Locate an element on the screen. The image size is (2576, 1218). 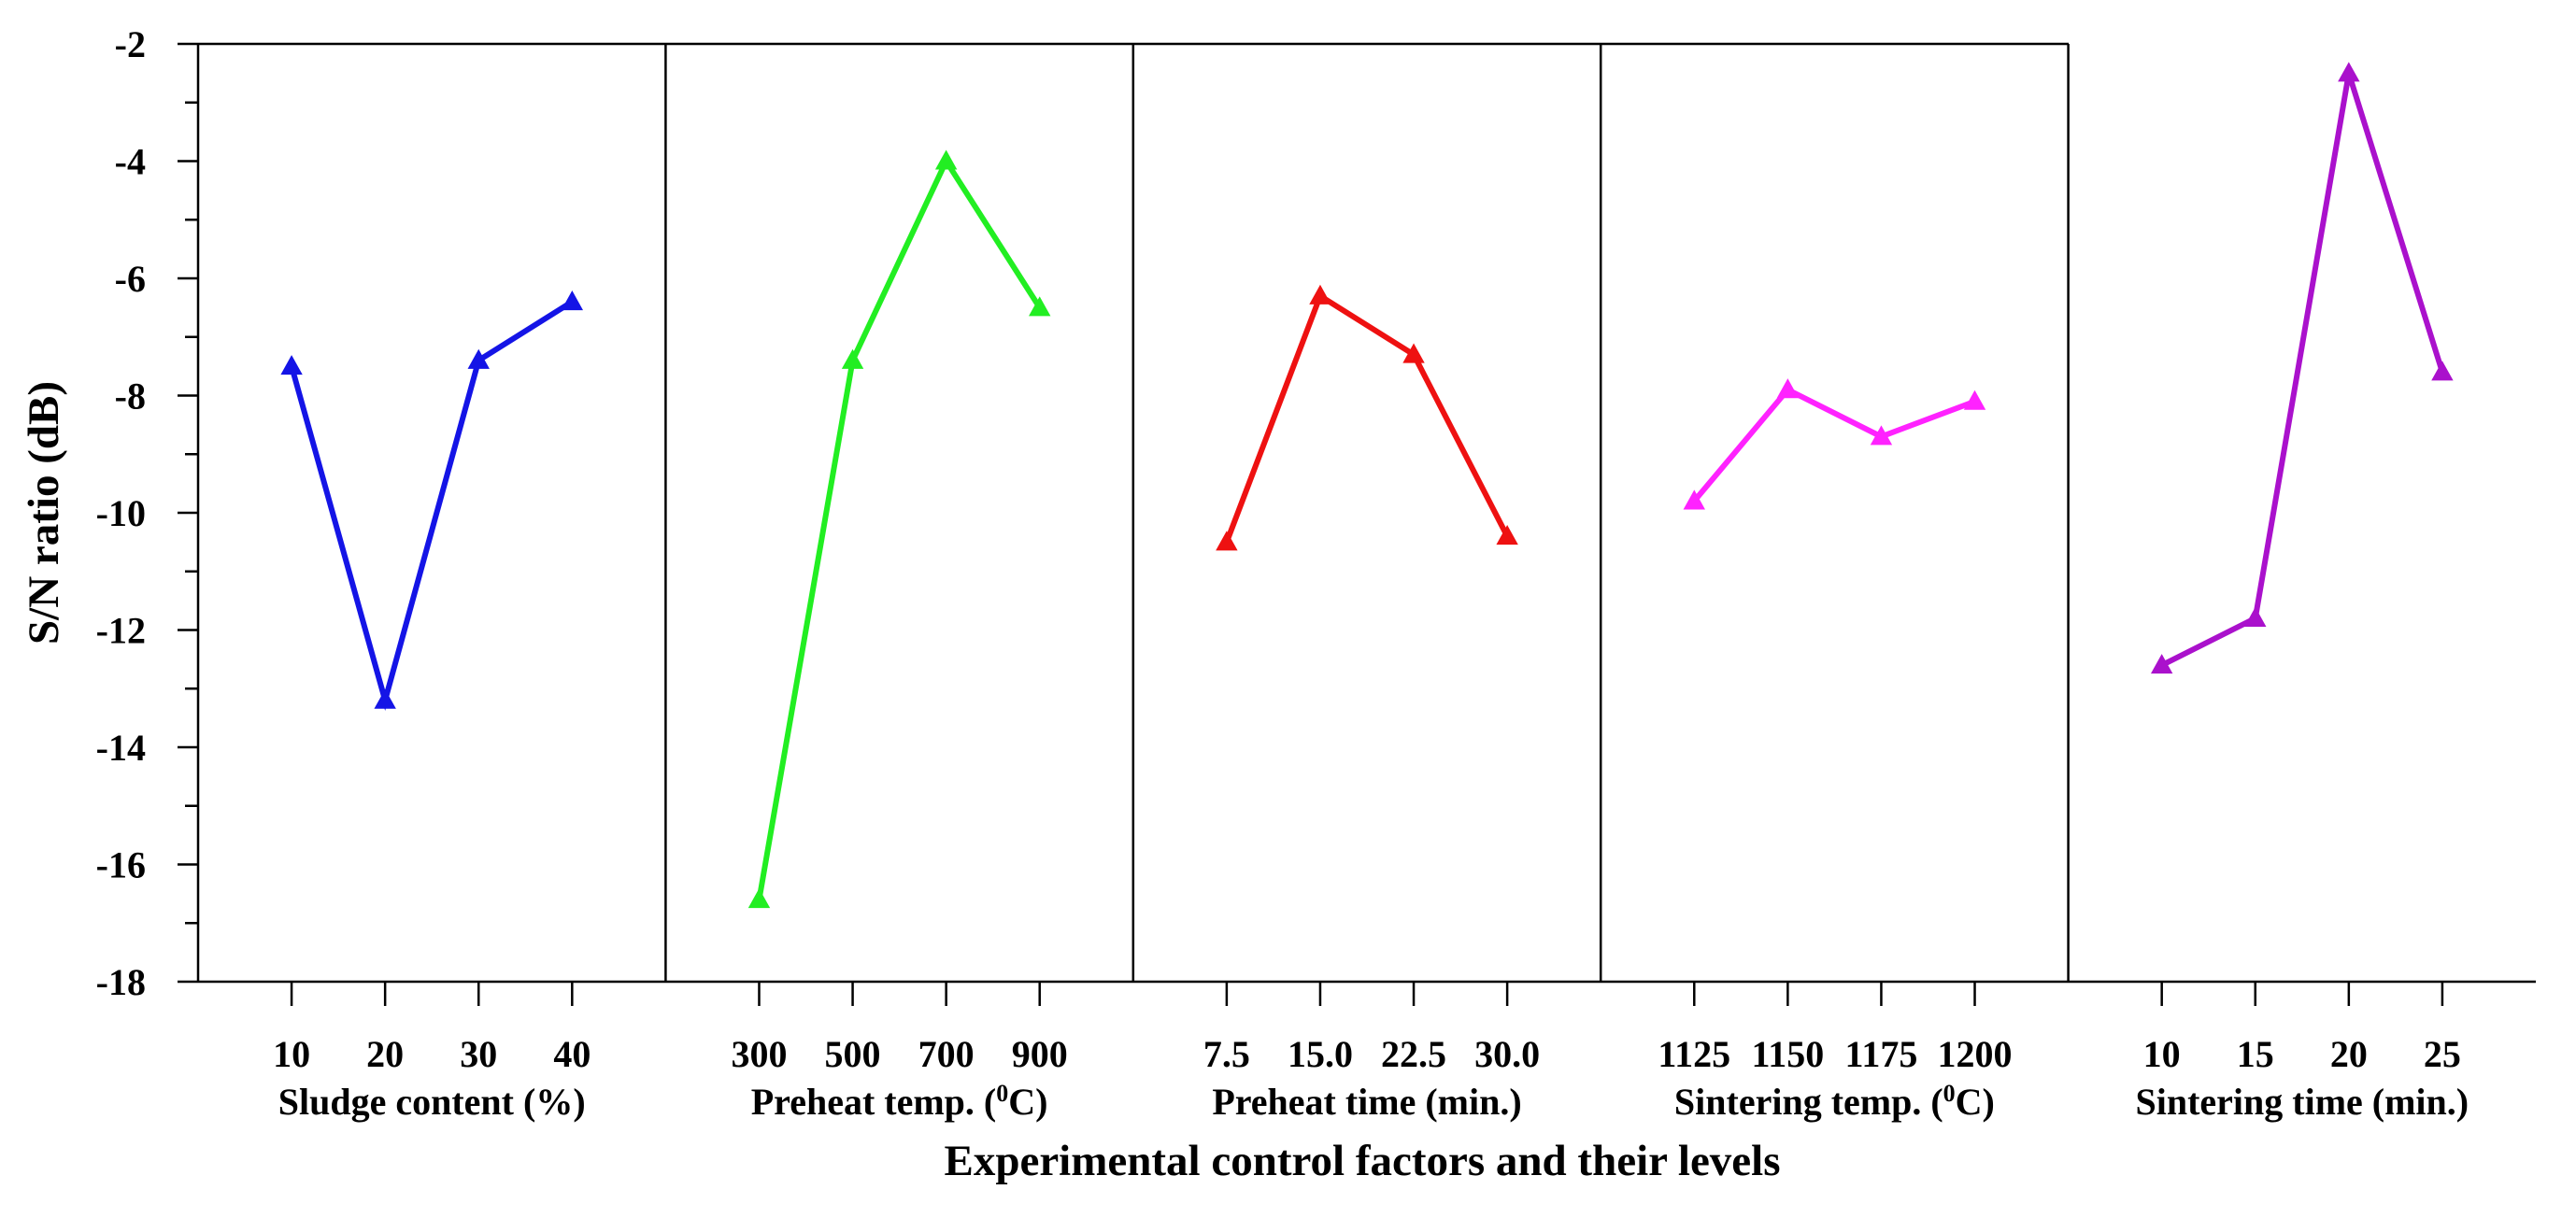
factor-label: Sintering time (min.) is located at coordinates (2302, 1102).